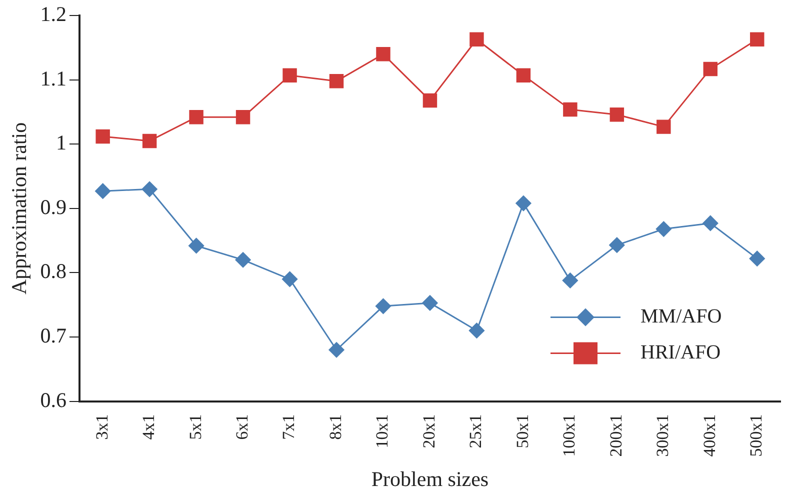 The width and height of the screenshot is (791, 499). I want to click on x-tick-label: 400x1, so click(709, 435).